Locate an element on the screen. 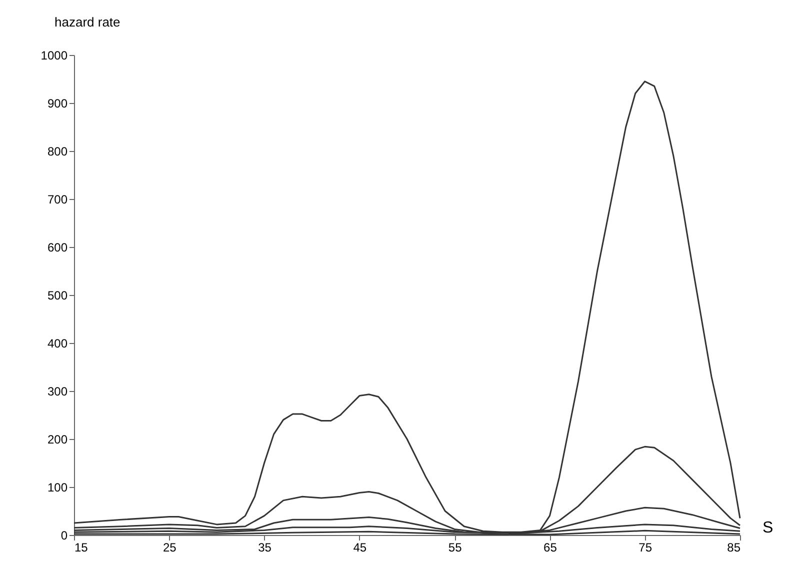  x-tick-label: 35 is located at coordinates (265, 547).